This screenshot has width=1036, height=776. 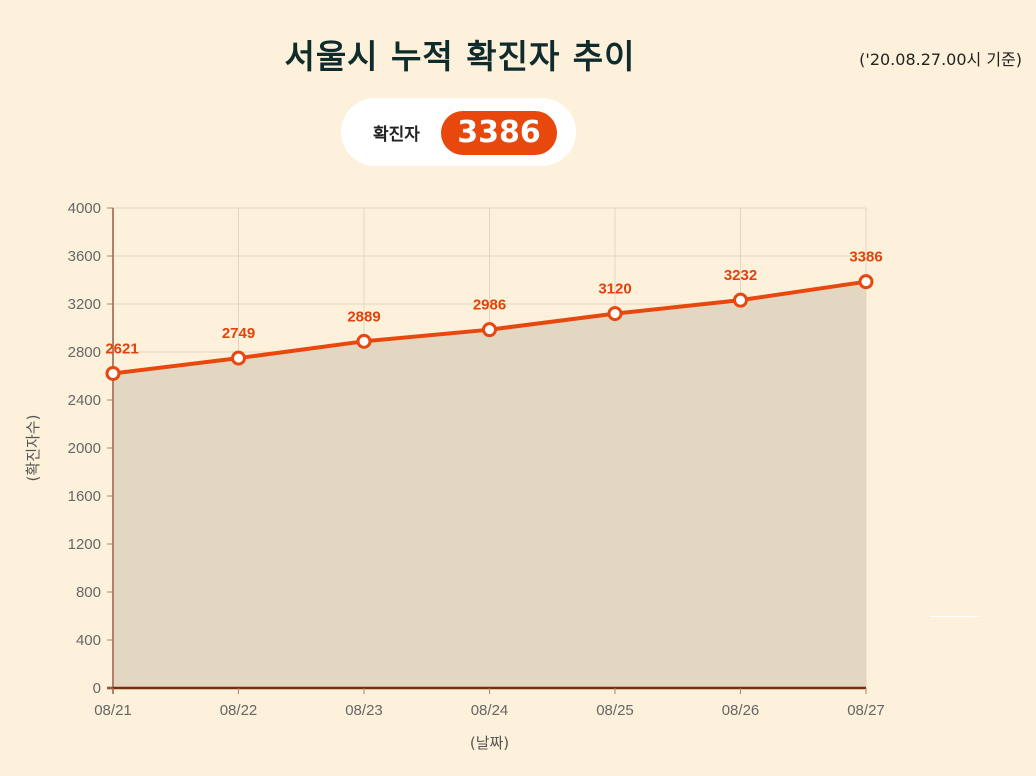 What do you see at coordinates (84, 256) in the screenshot?
I see `y-tick-label: 3600` at bounding box center [84, 256].